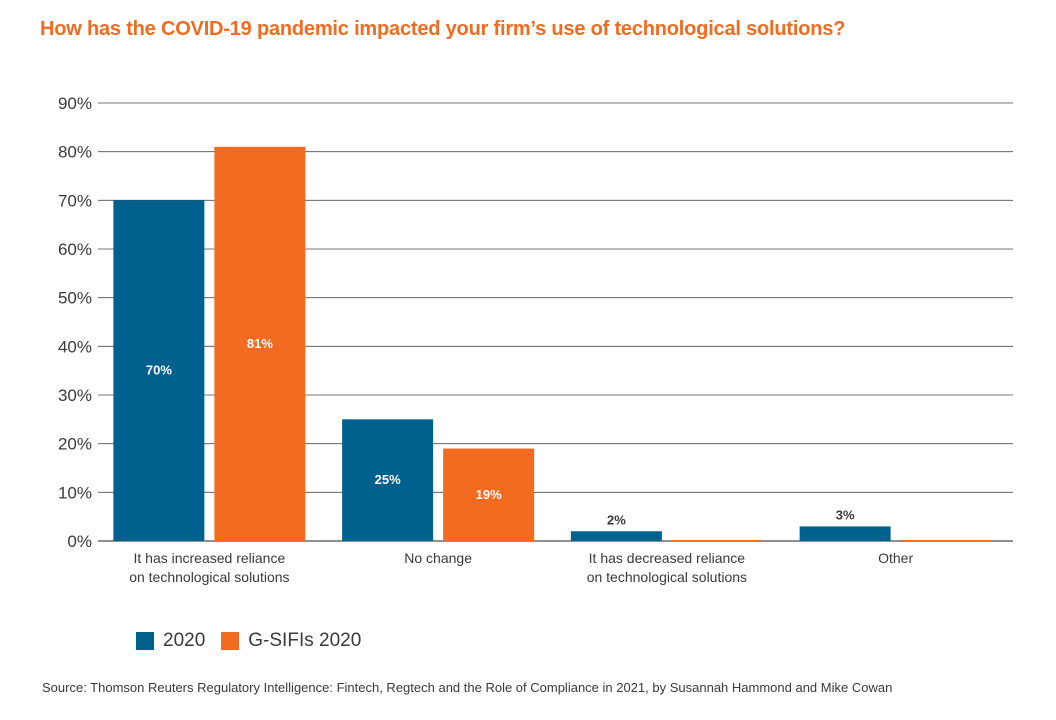  Describe the element at coordinates (75, 152) in the screenshot. I see `y-tick-label: 80%` at that location.